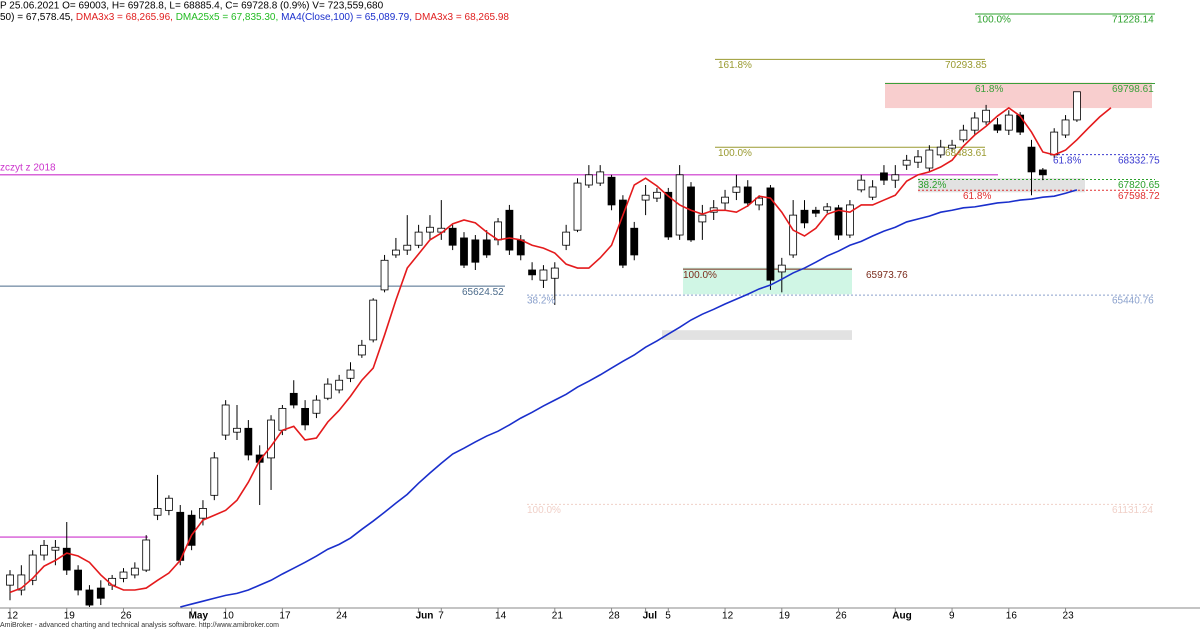  What do you see at coordinates (558, 616) in the screenshot?
I see `x-tick-label: 21` at bounding box center [558, 616].